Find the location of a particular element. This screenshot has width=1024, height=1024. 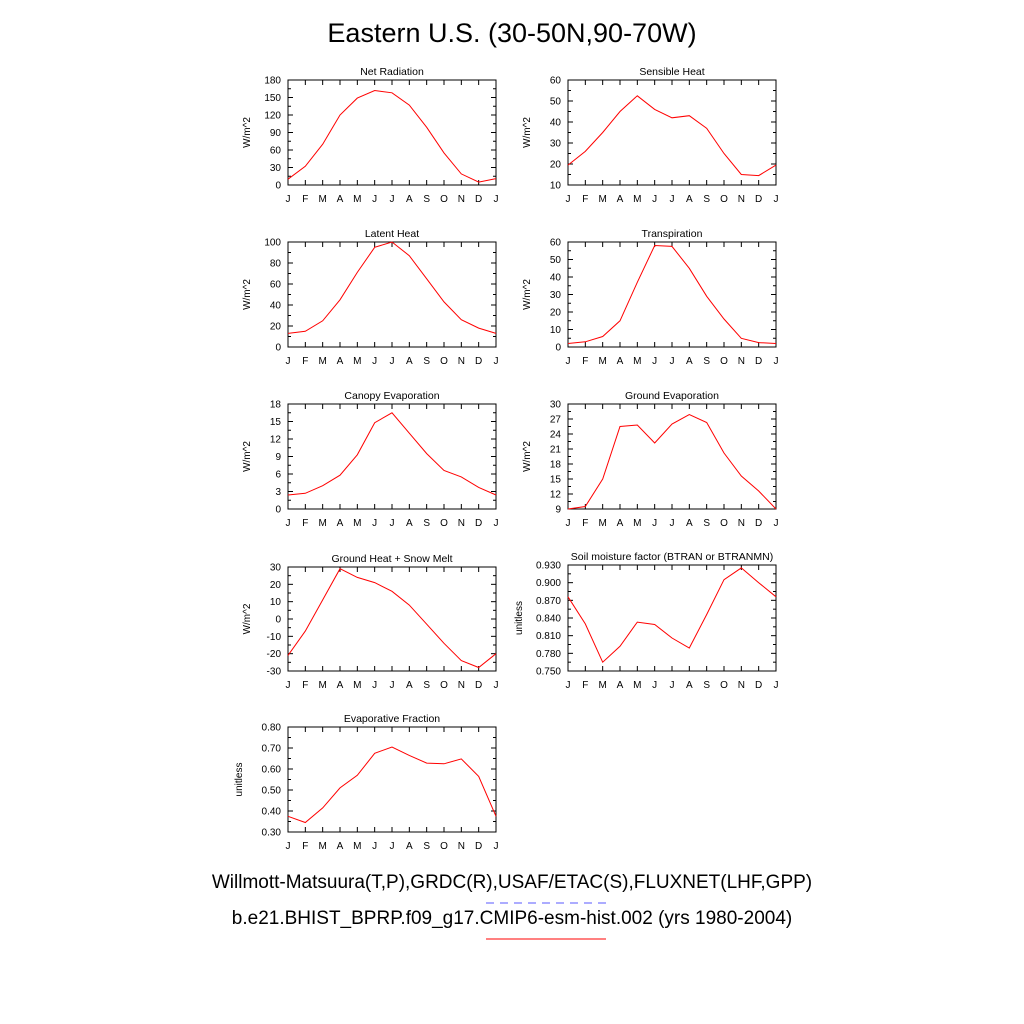

panel-2-ytick-label: 20 is located at coordinates (276, 327).